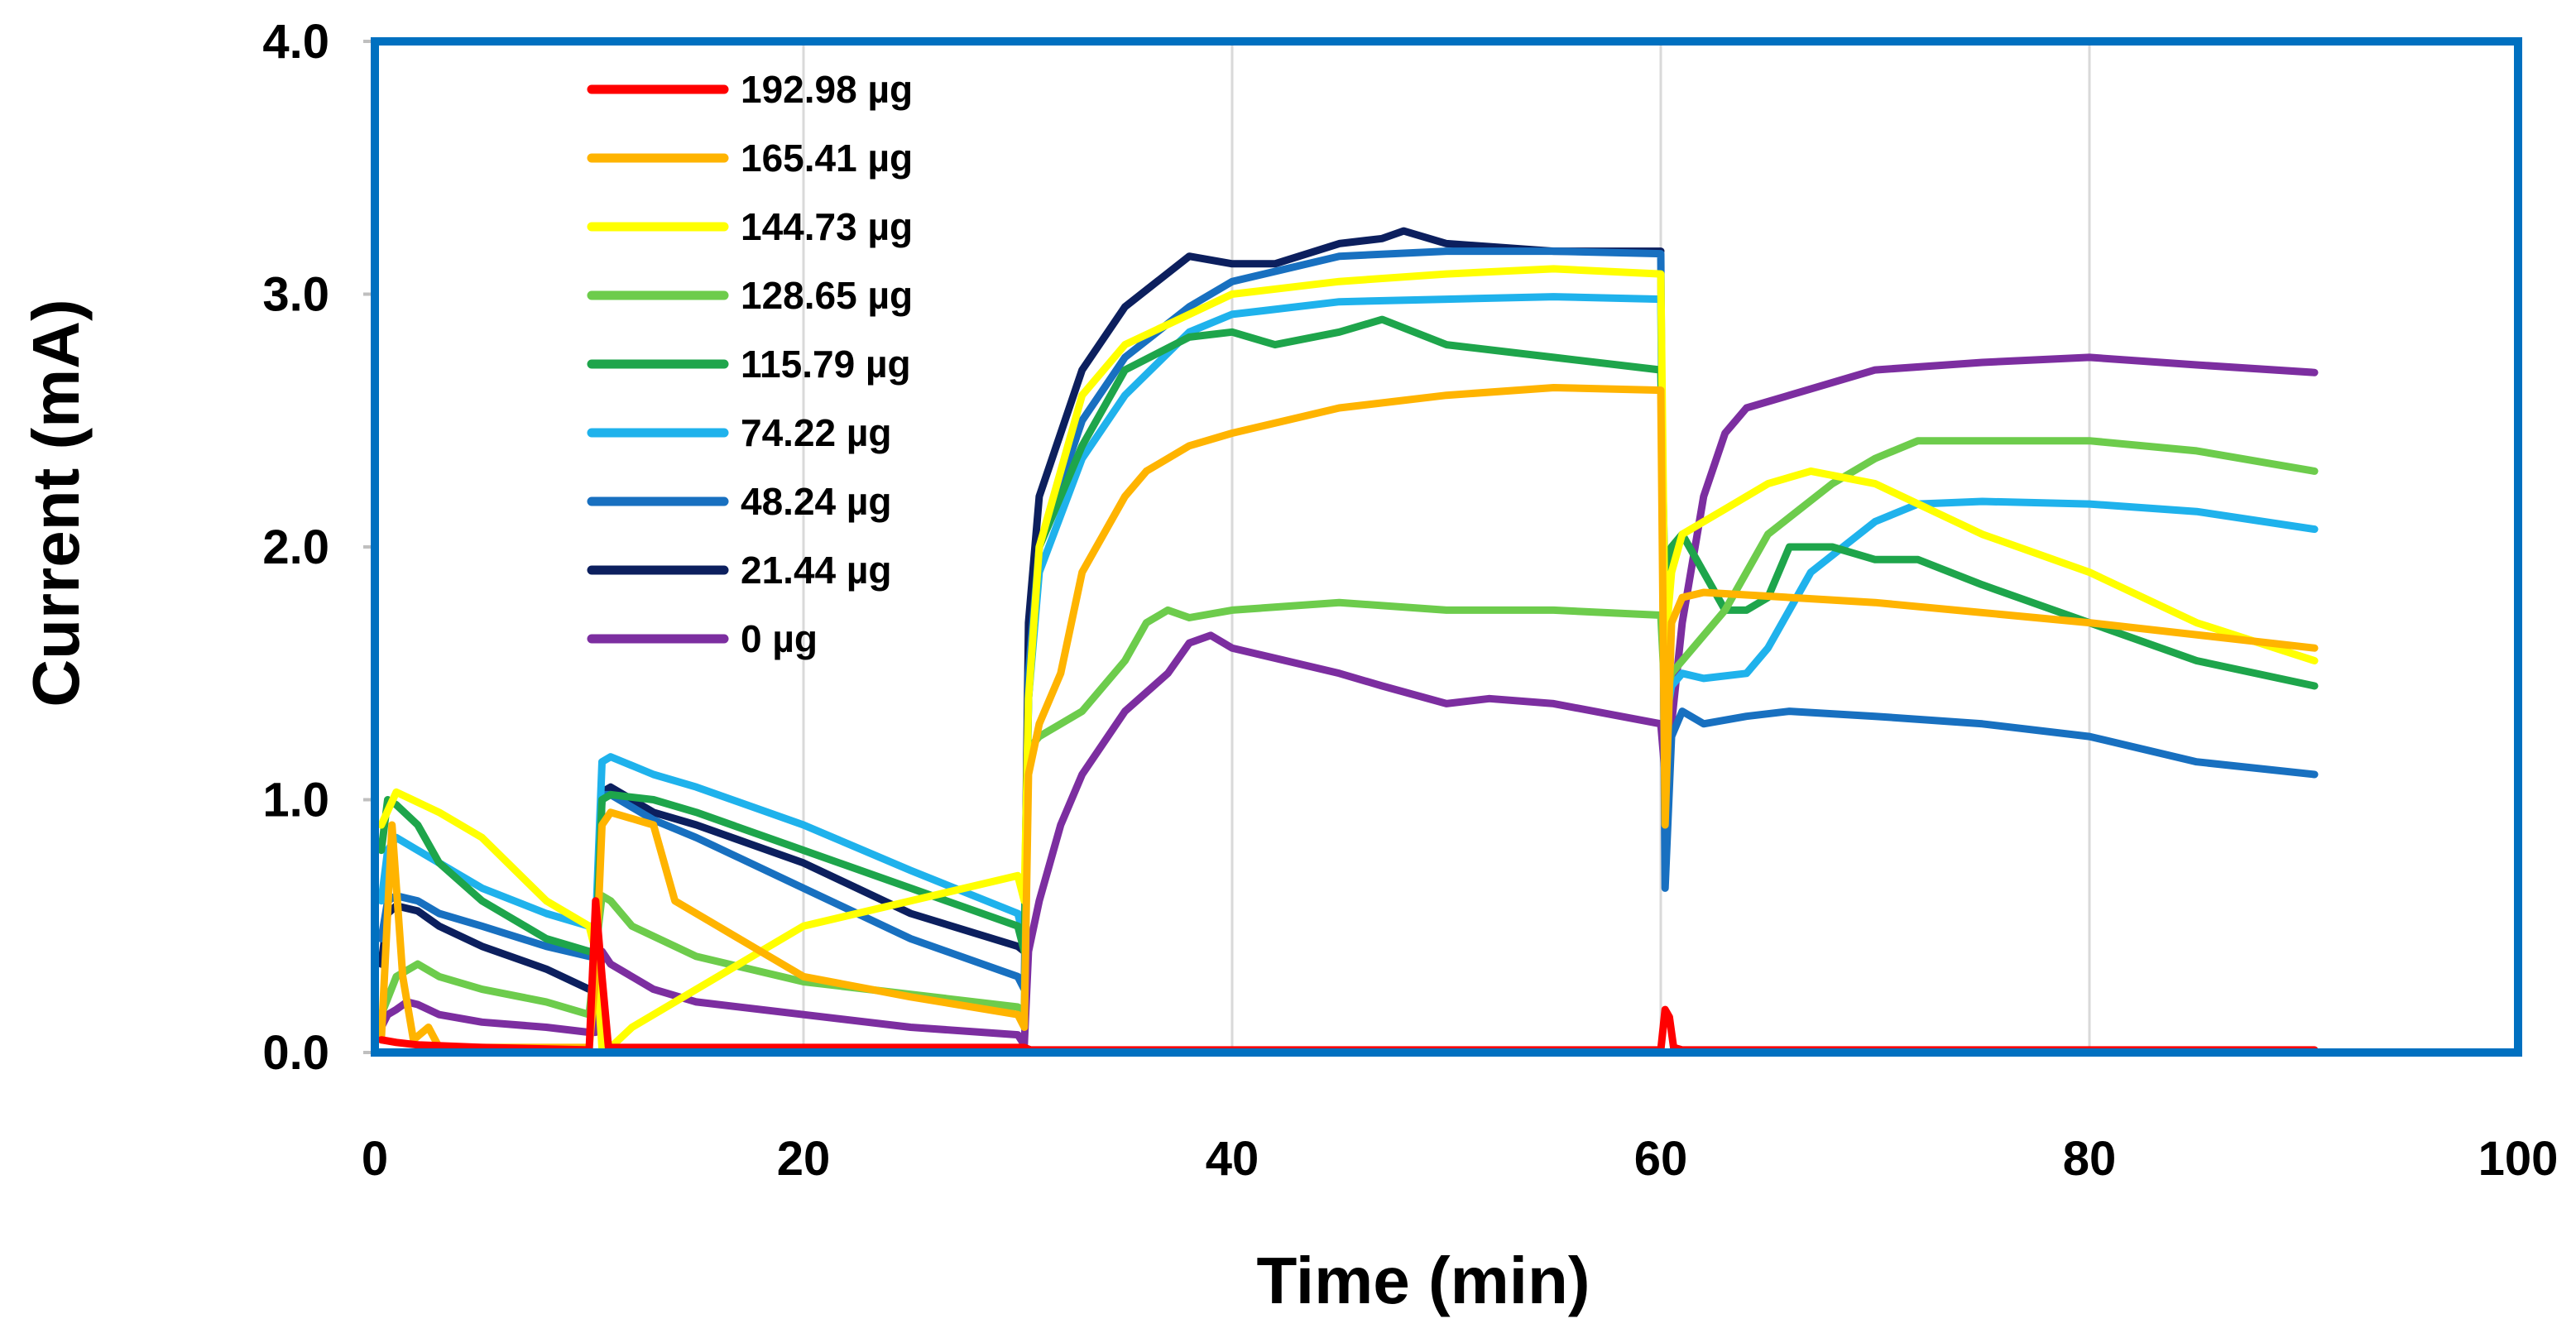 The width and height of the screenshot is (2576, 1333). Describe the element at coordinates (296, 42) in the screenshot. I see `y-tick-label: 4.0` at that location.